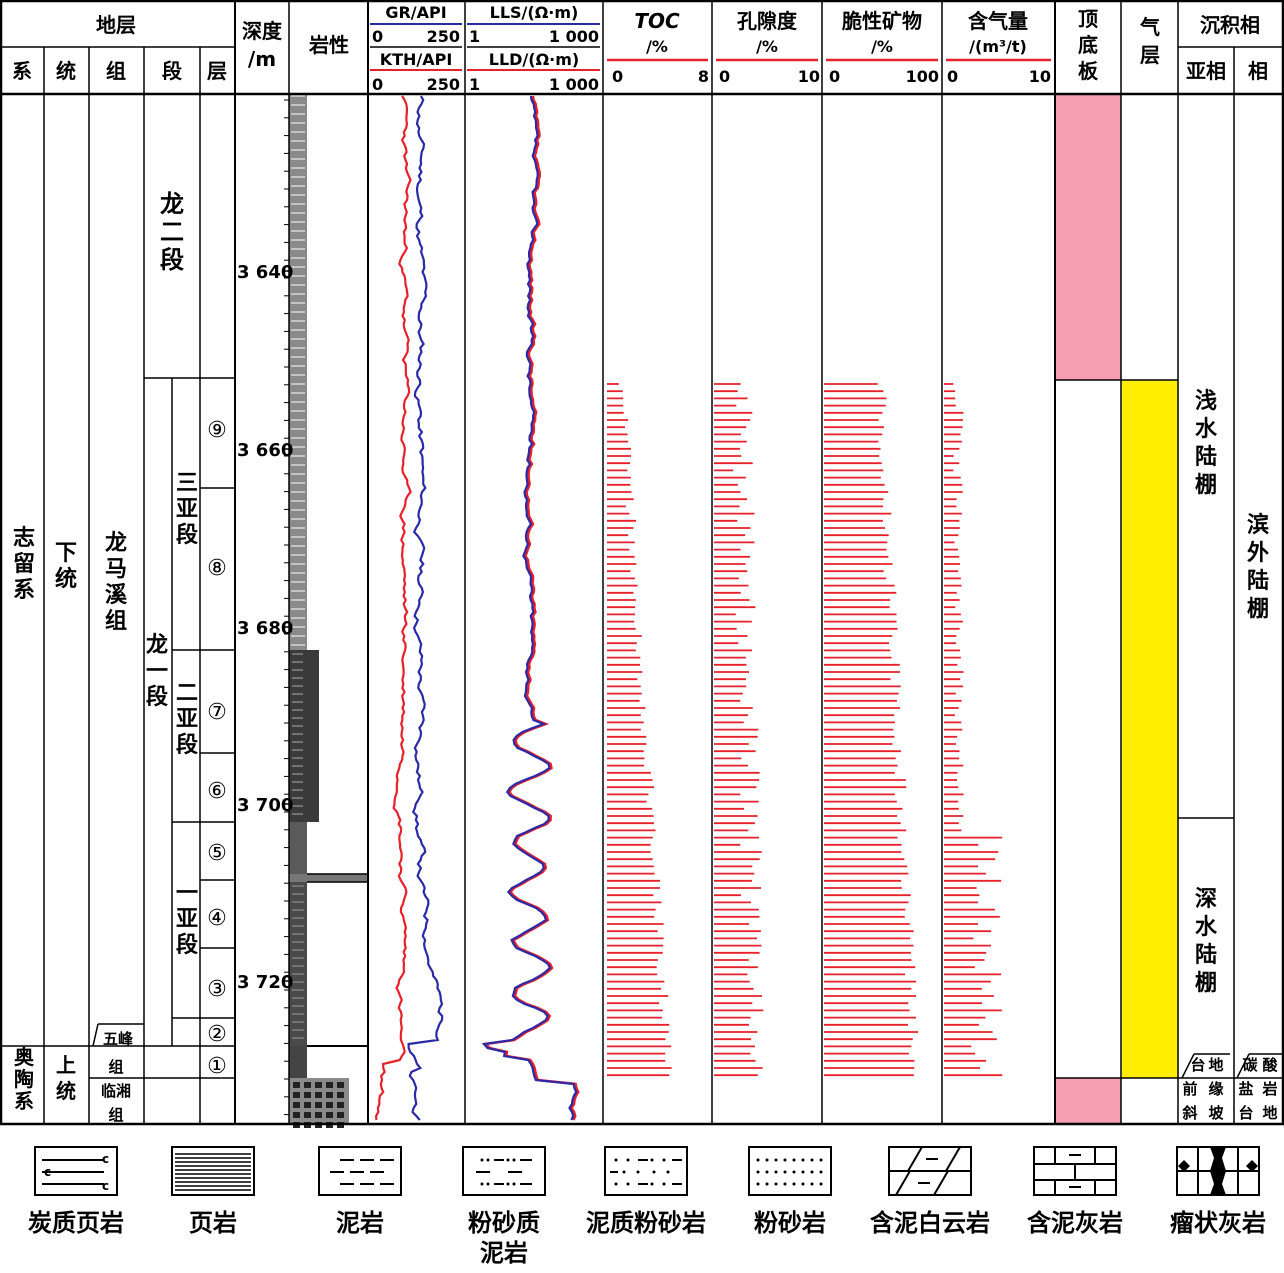 Image resolution: width=1284 pixels, height=1273 pixels. Describe the element at coordinates (767, 21) in the screenshot. I see `porosity-label: 孔隙度` at that location.